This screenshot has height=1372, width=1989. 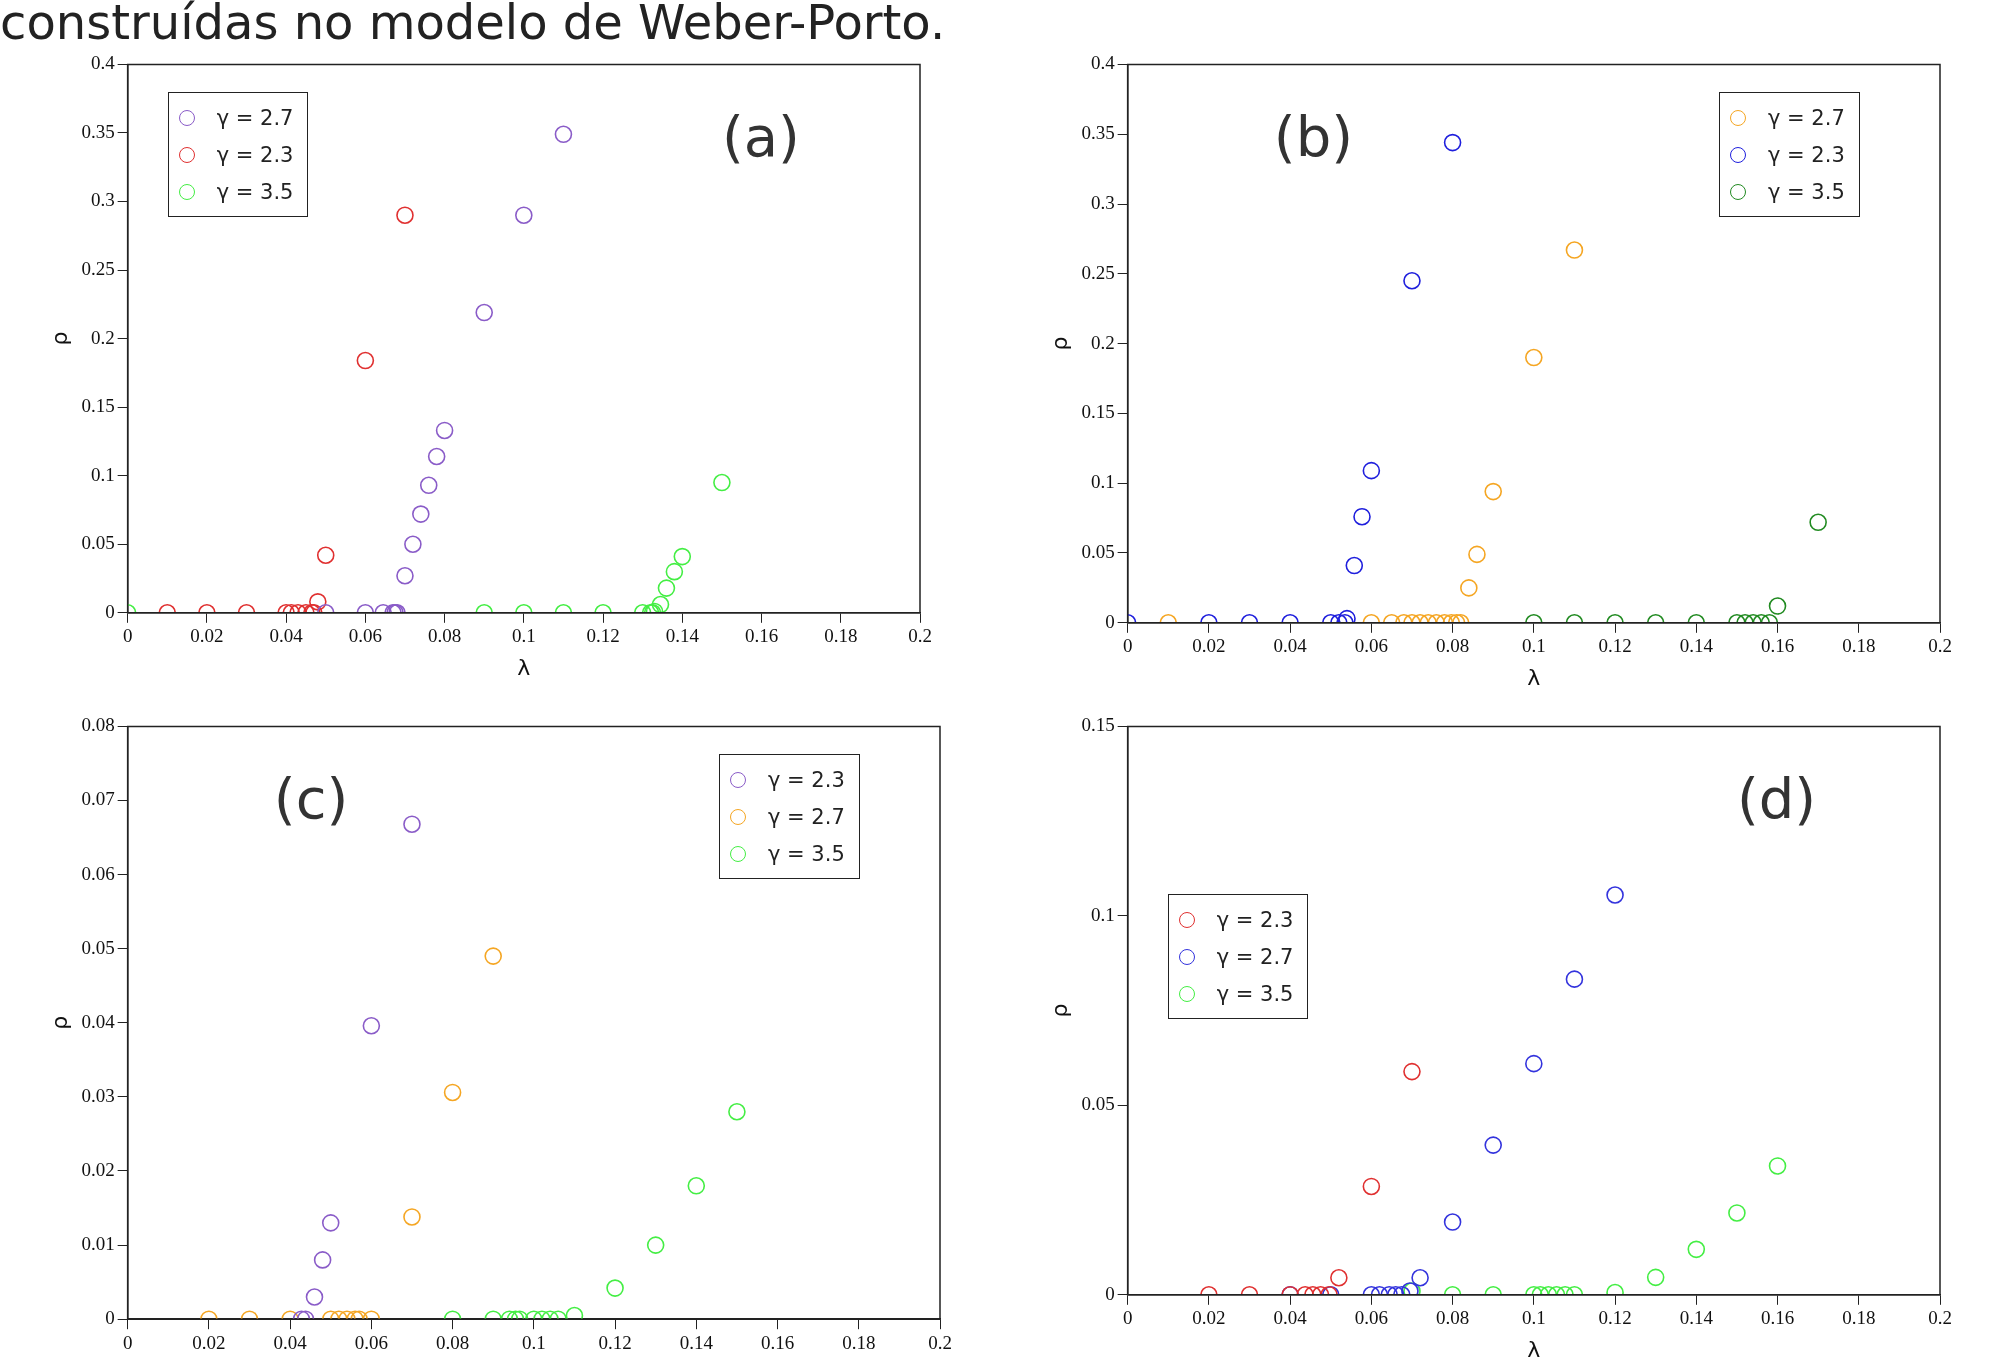 I want to click on annotation: (c), so click(x=311, y=799).